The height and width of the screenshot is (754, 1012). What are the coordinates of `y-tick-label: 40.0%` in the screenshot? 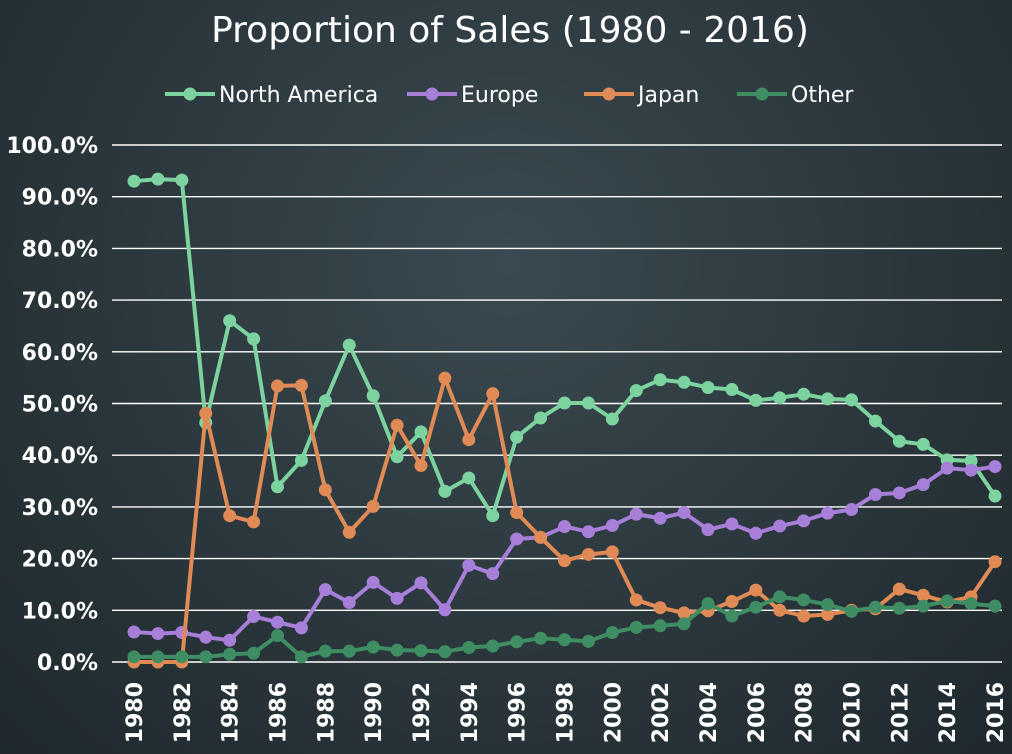 It's located at (60, 456).